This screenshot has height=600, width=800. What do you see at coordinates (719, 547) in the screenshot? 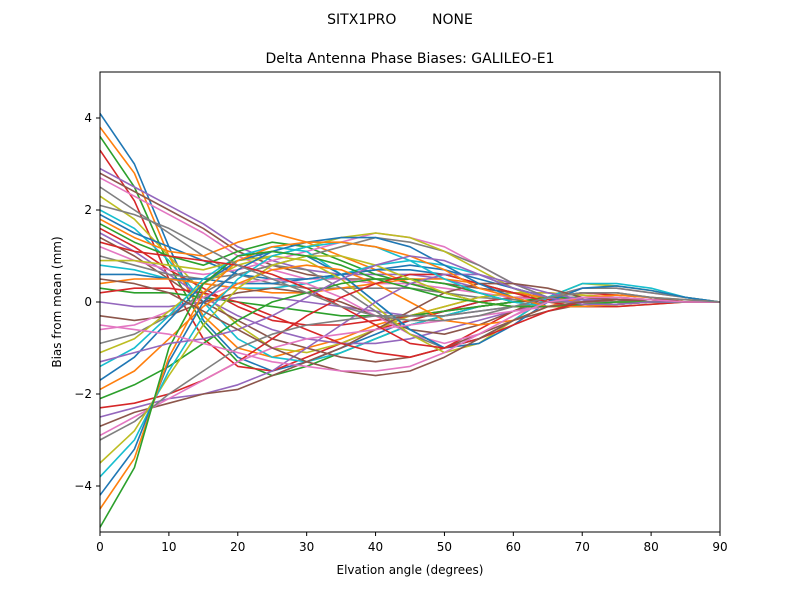
I see `x-tick-label: 90` at bounding box center [719, 547].